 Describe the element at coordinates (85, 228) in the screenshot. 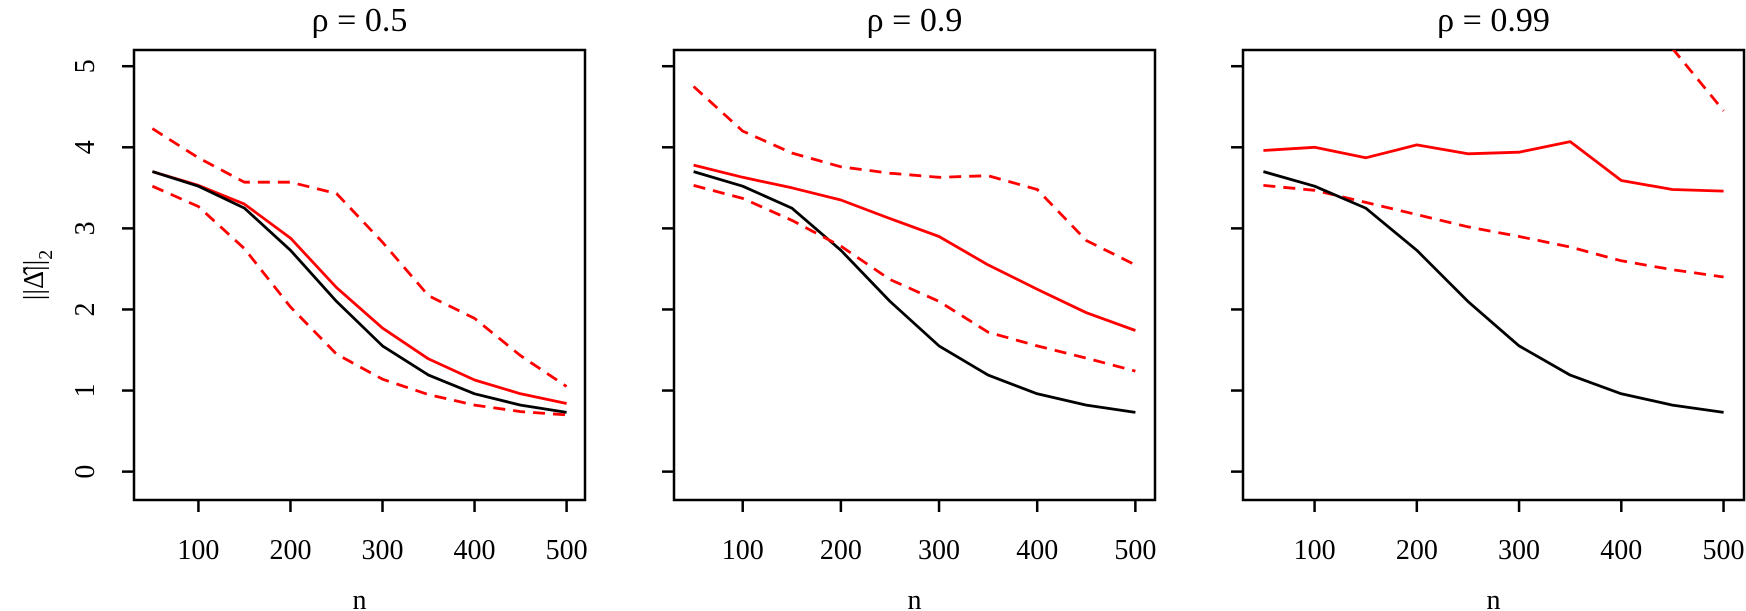

I see `y-tick-label: 3` at that location.